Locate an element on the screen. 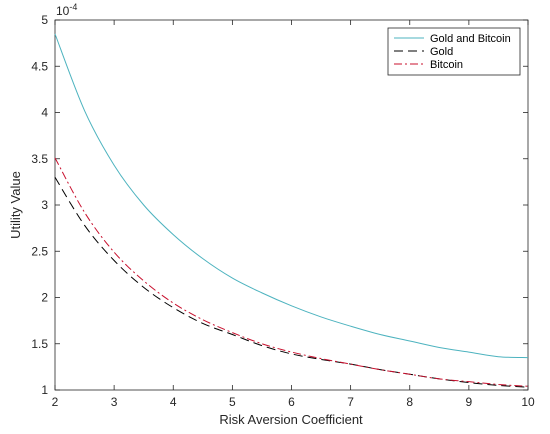 The height and width of the screenshot is (434, 550). y-tick-label: 2.5 is located at coordinates (39, 251).